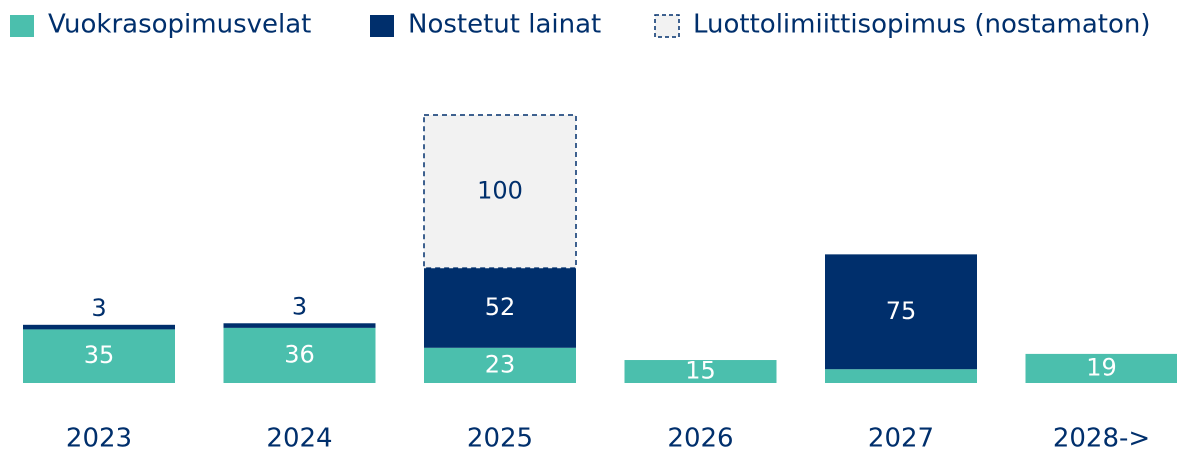 The height and width of the screenshot is (450, 1177). I want to click on x-tick-label: 2024, so click(299, 437).